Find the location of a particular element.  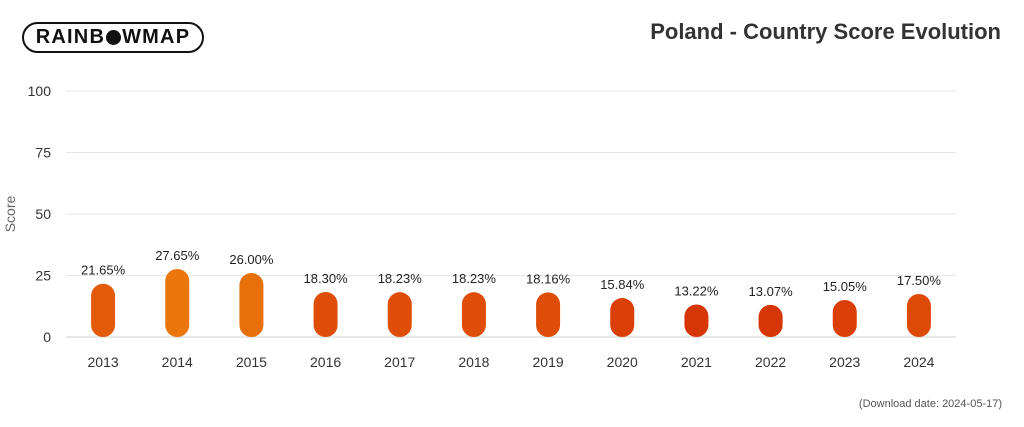

logo-dot-icon is located at coordinates (114, 37).